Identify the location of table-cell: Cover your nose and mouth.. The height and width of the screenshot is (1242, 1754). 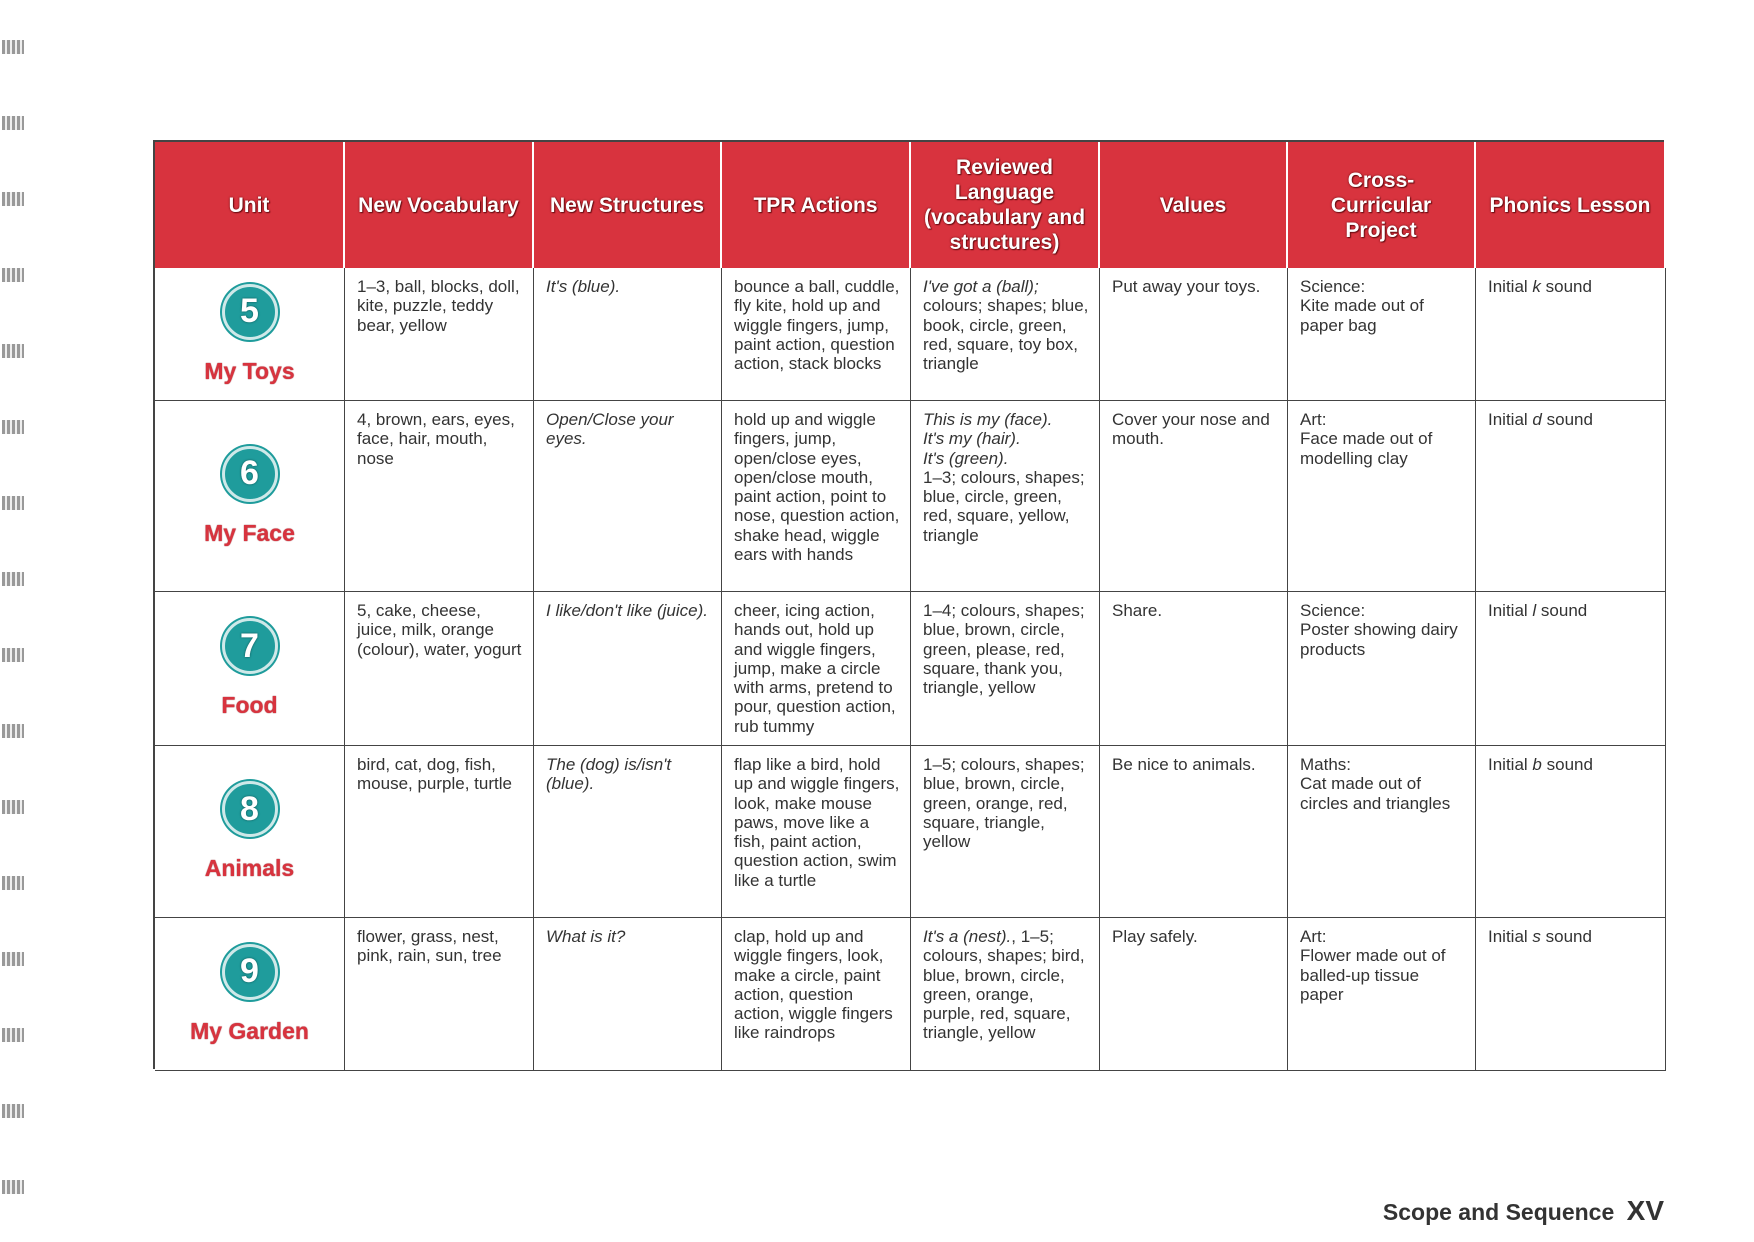
(1194, 496).